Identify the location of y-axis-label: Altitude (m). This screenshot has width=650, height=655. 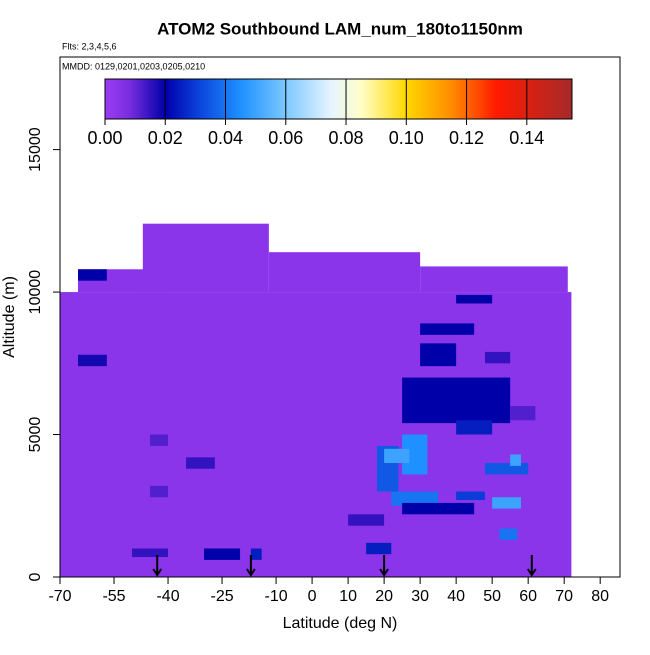
(9, 317).